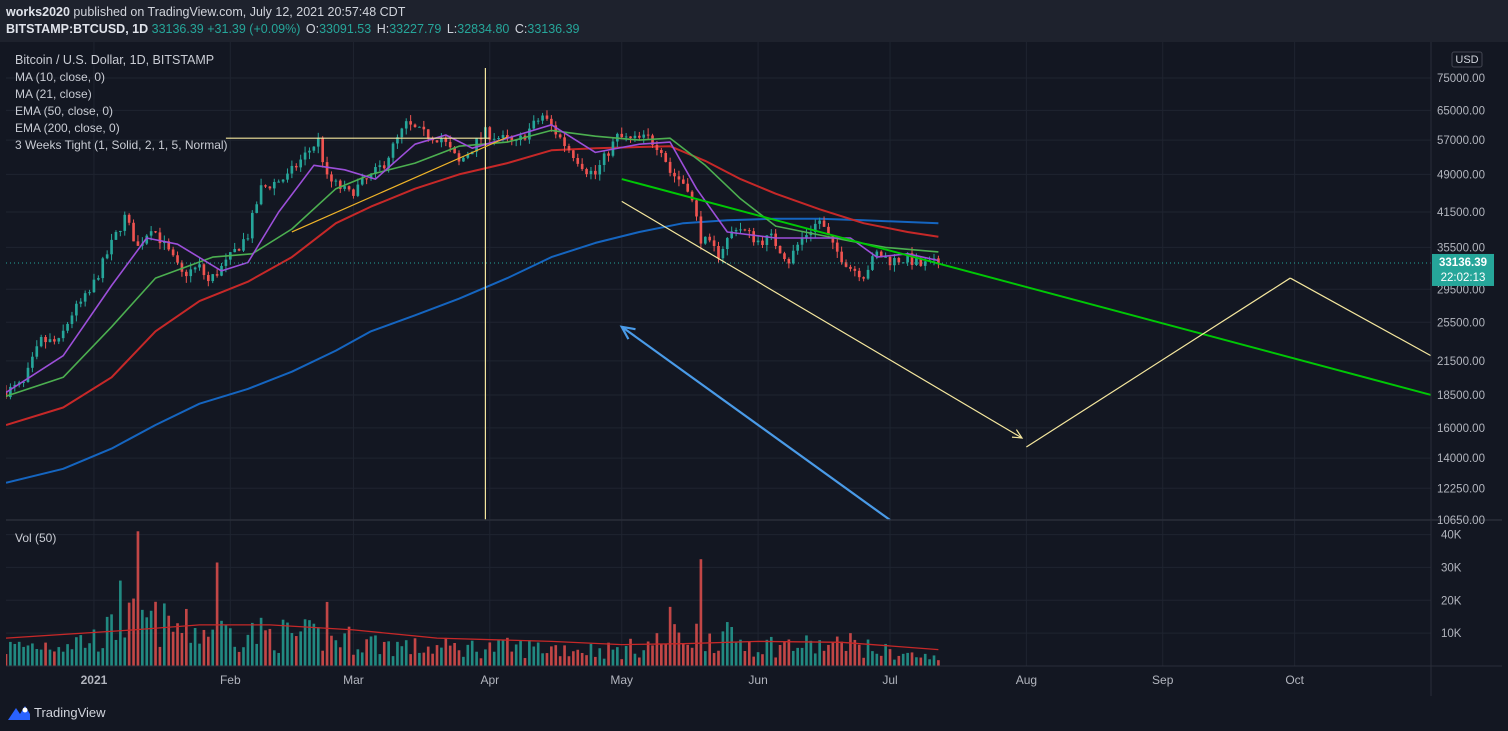  Describe the element at coordinates (1026, 680) in the screenshot. I see `time-tick-7: Aug` at that location.